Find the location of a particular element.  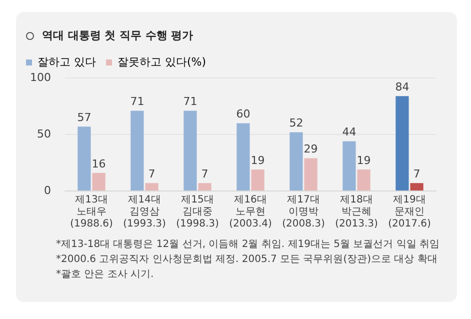

legend-label: 잘못하고 있다(%) is located at coordinates (161, 61).